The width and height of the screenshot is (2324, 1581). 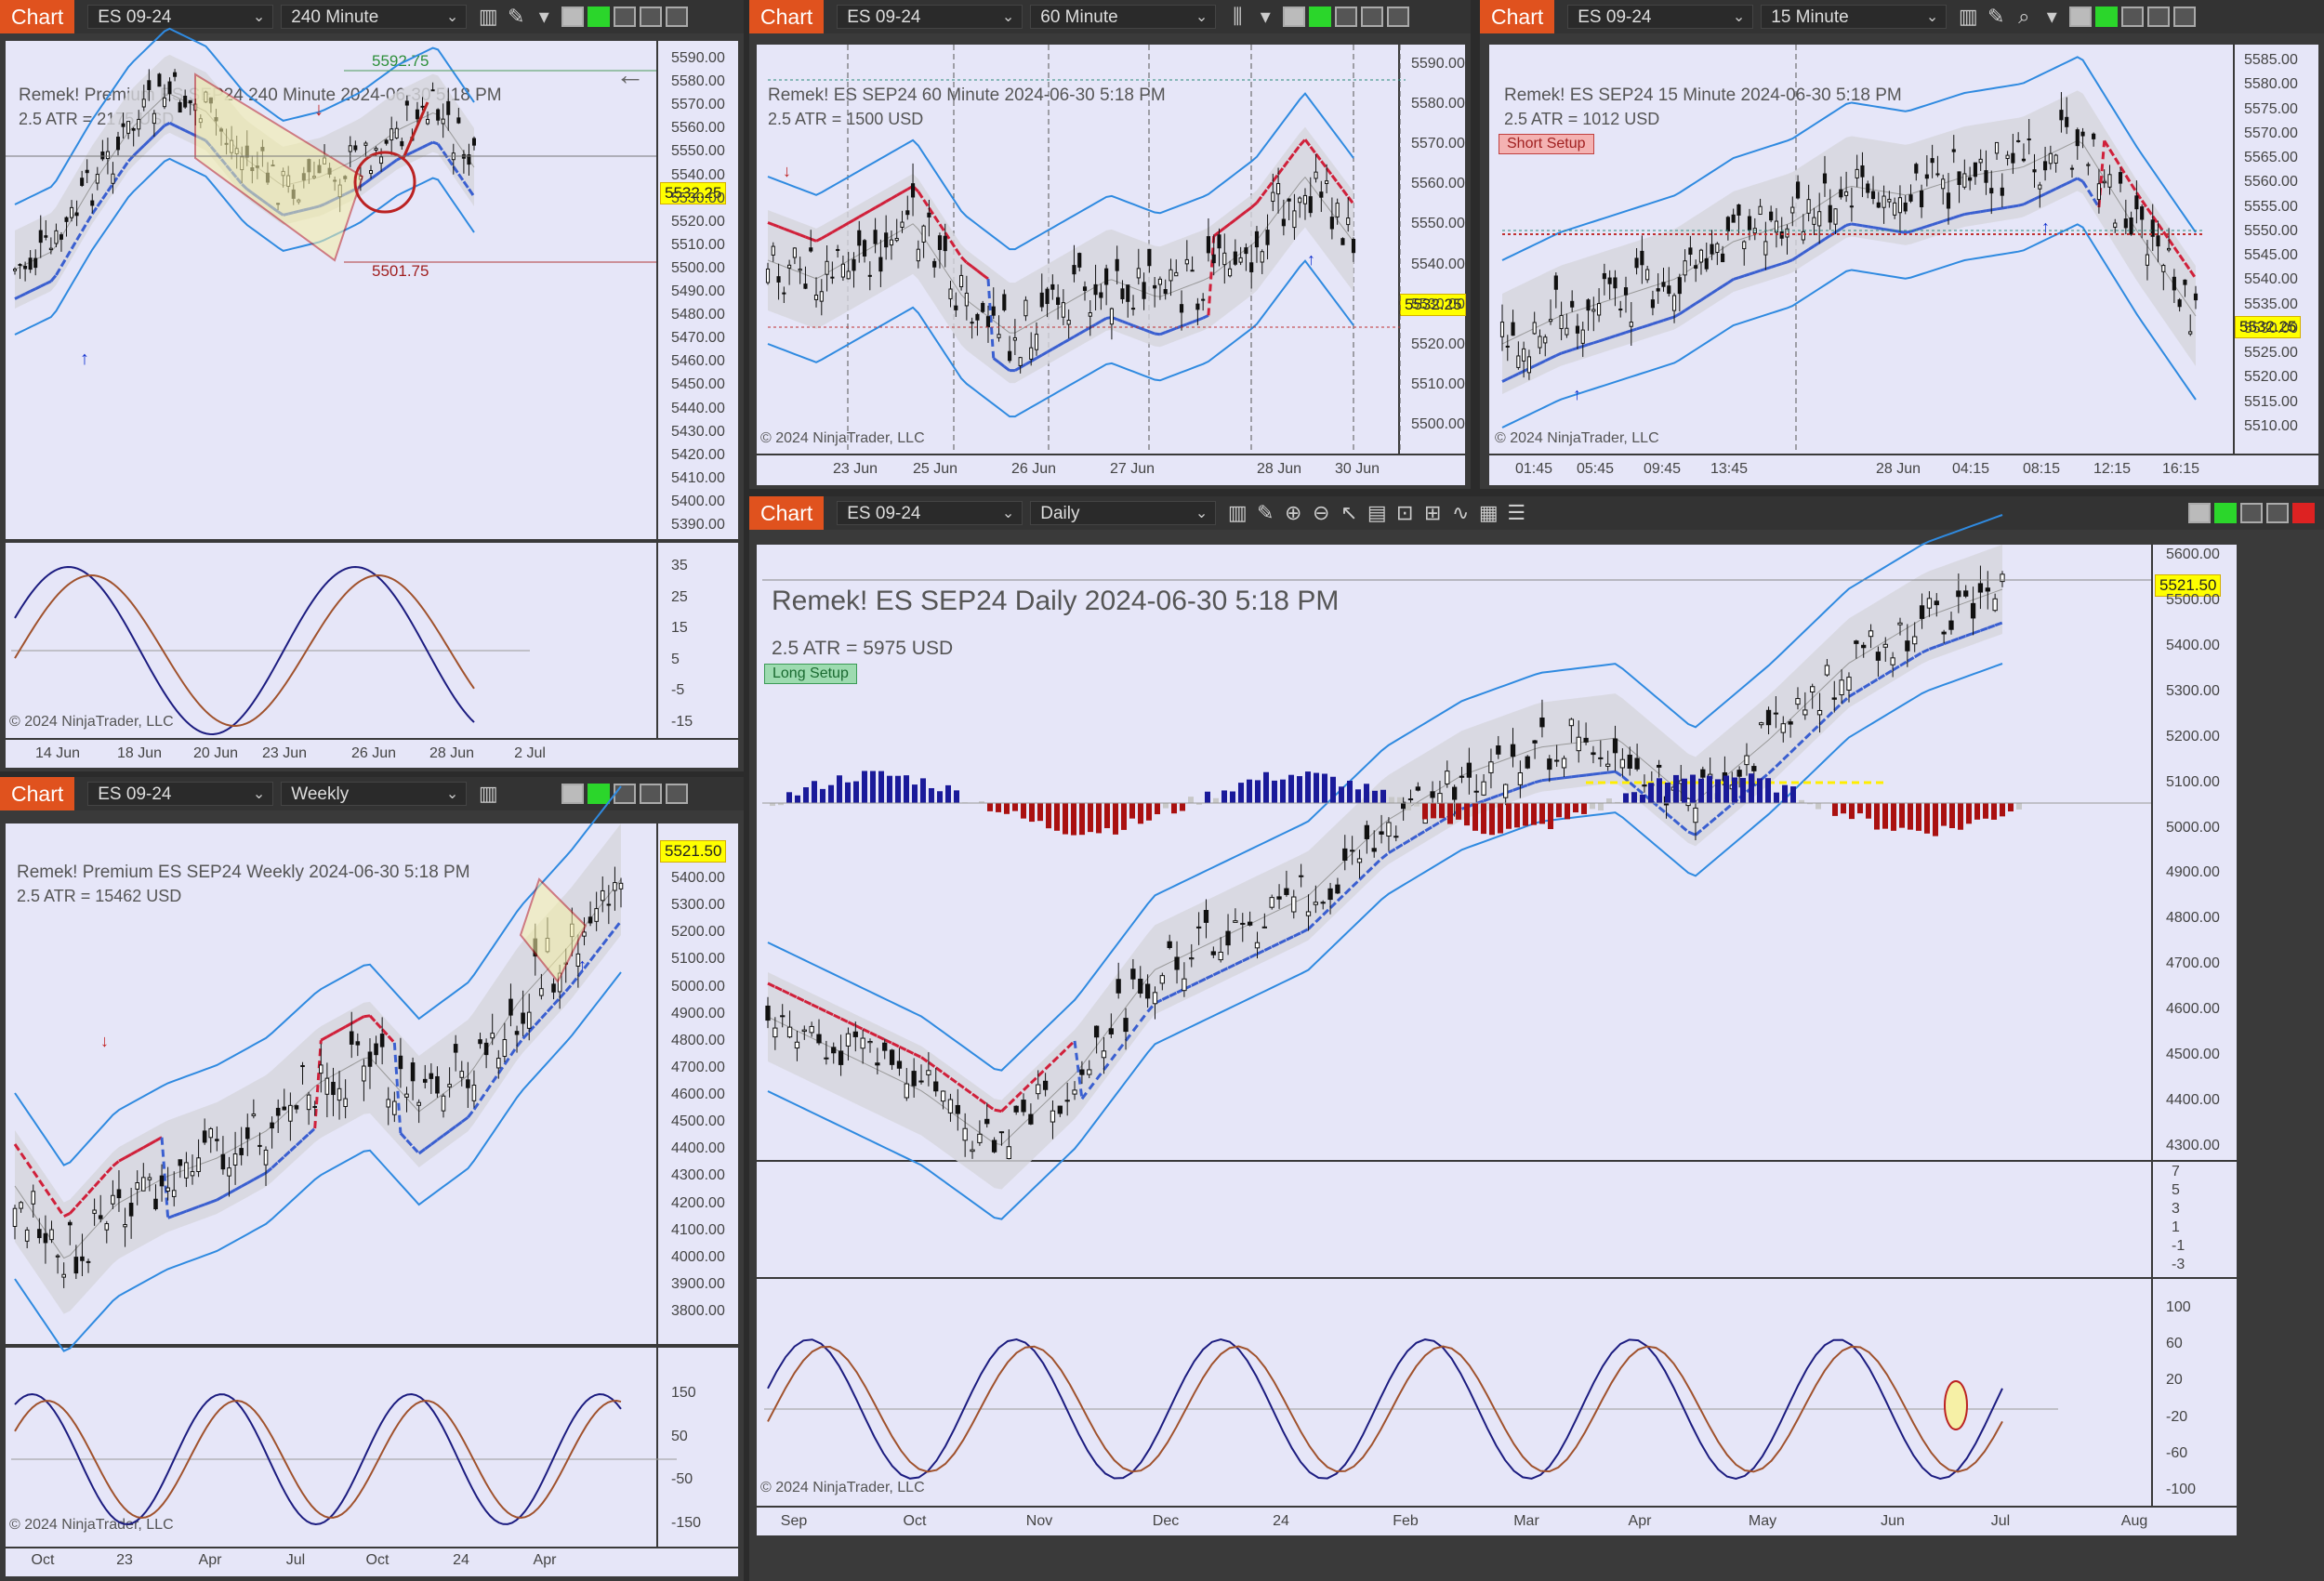 I want to click on close-button, so click(x=2303, y=513).